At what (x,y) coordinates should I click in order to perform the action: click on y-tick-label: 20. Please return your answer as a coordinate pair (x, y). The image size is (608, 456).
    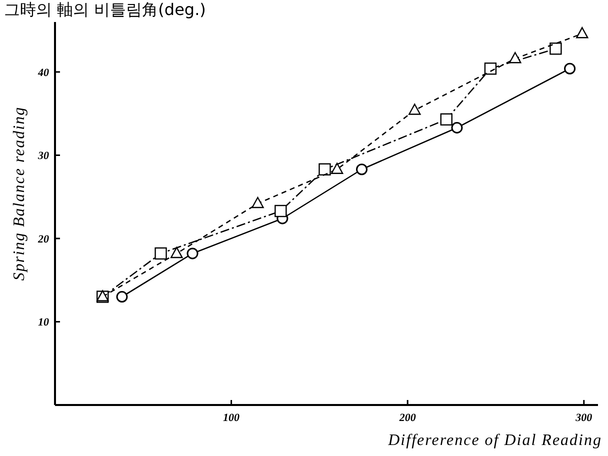
    Looking at the image, I should click on (43, 239).